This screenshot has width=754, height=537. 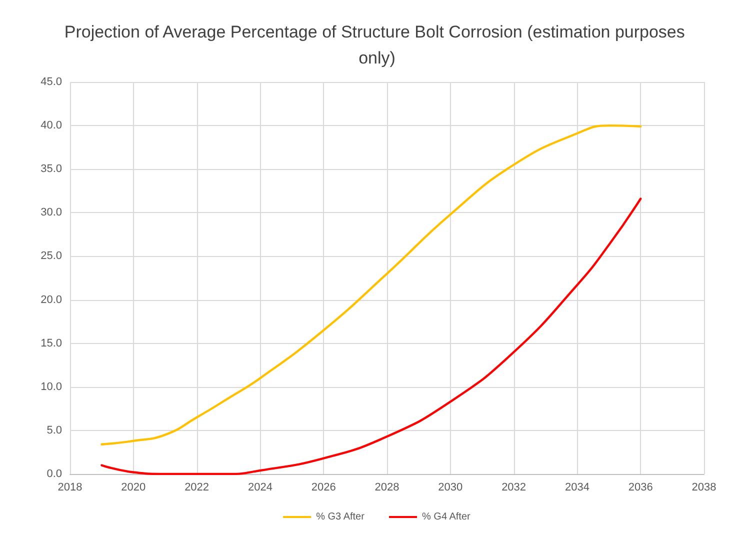 I want to click on y-tick-label: 5.0, so click(x=54, y=430).